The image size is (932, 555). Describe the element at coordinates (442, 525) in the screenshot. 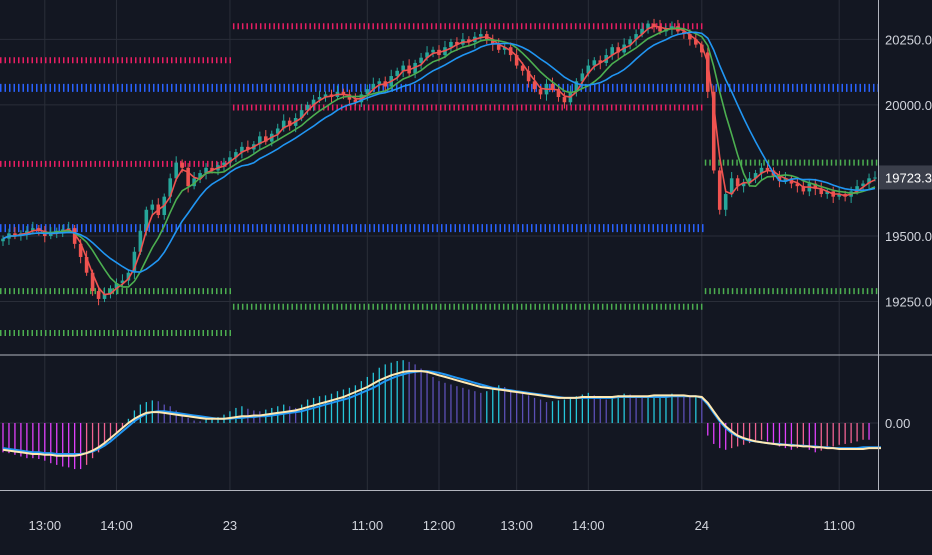

I see `time-axis: 13:00 14:00 23 11:00 12:00 13:00 14:00 24 11:00` at that location.